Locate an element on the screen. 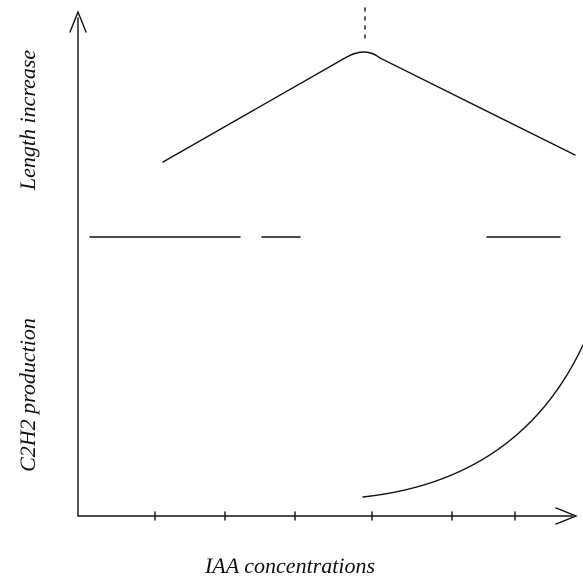 This screenshot has width=583, height=587. y-upper-label: Length increase is located at coordinates (27, 121).